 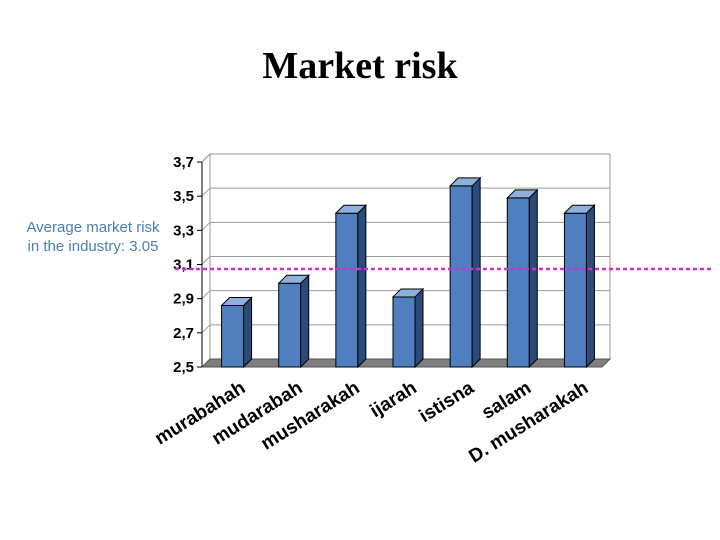 What do you see at coordinates (183, 265) in the screenshot?
I see `y-tick-label: 3,1` at bounding box center [183, 265].